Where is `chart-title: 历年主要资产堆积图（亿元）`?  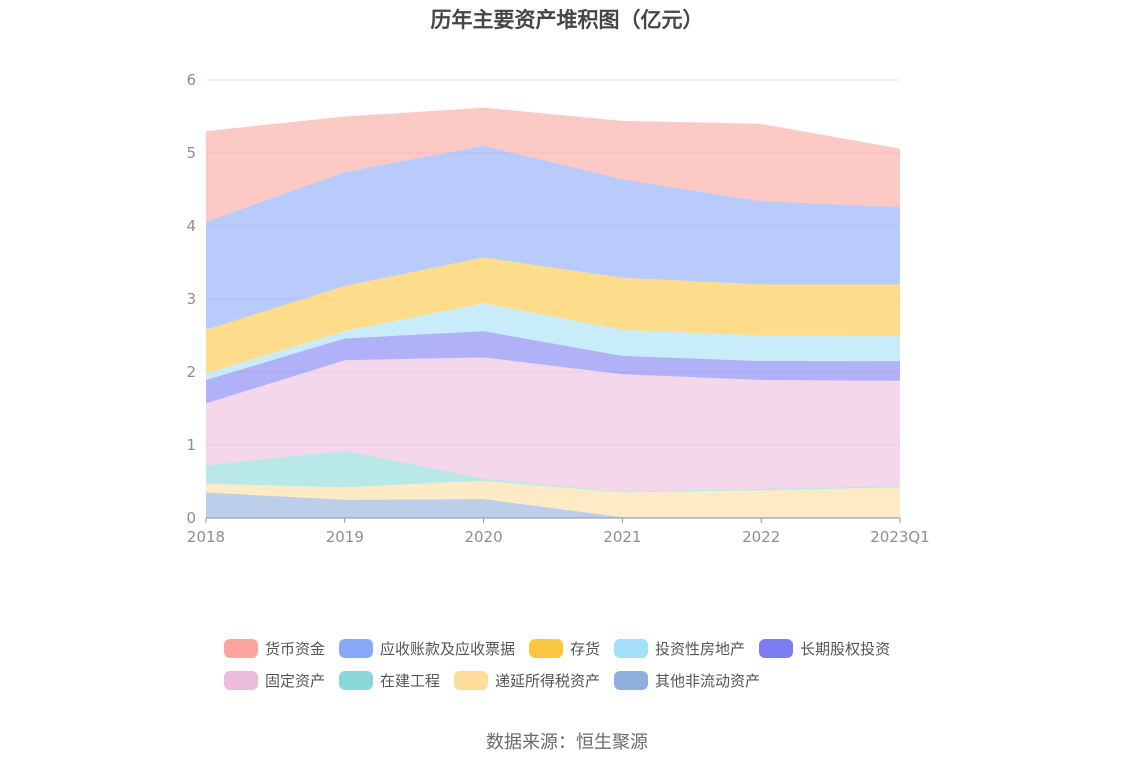 chart-title: 历年主要资产堆积图（亿元） is located at coordinates (567, 20).